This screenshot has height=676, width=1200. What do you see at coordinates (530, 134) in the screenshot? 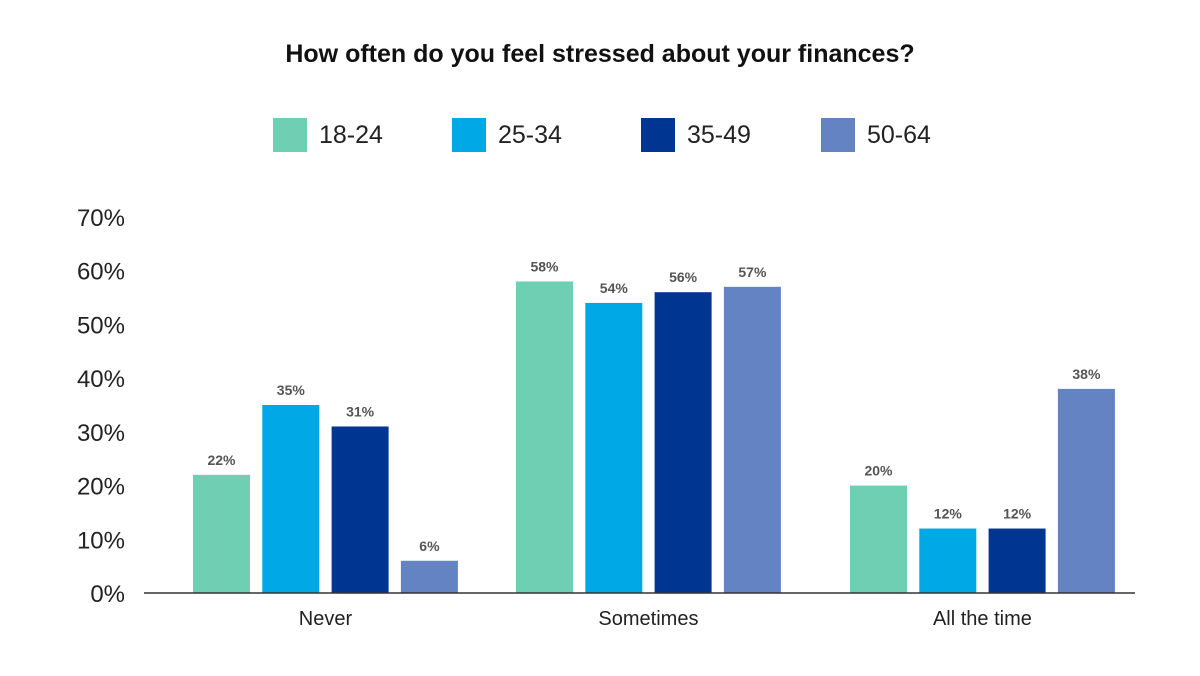
I see `legend-label: 25-34` at bounding box center [530, 134].